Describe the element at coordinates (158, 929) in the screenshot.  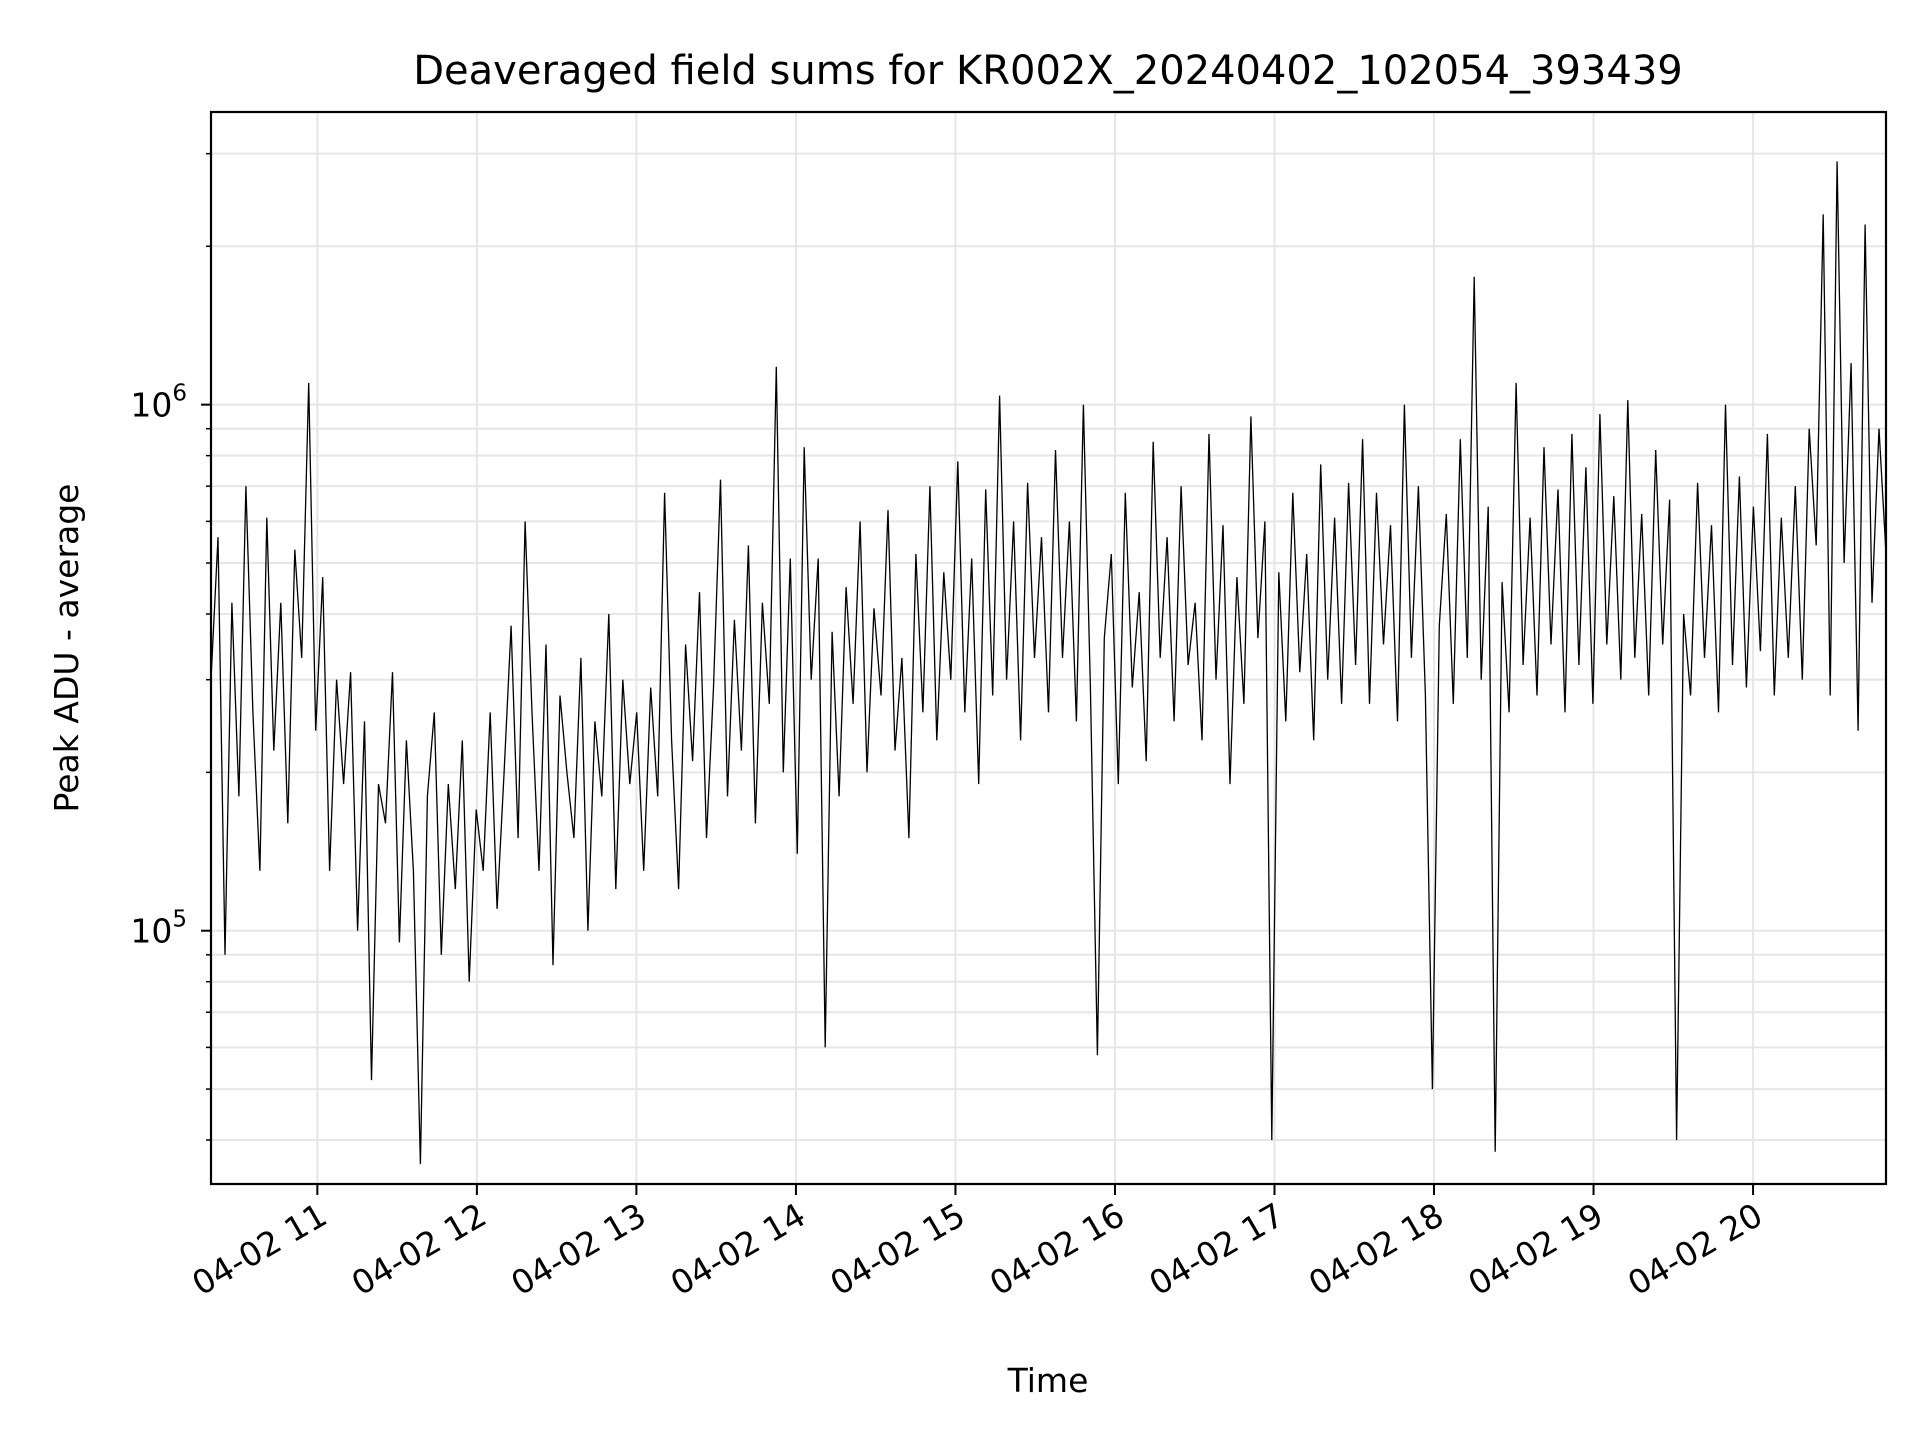
I see `y-tick-label: 10⁵` at that location.